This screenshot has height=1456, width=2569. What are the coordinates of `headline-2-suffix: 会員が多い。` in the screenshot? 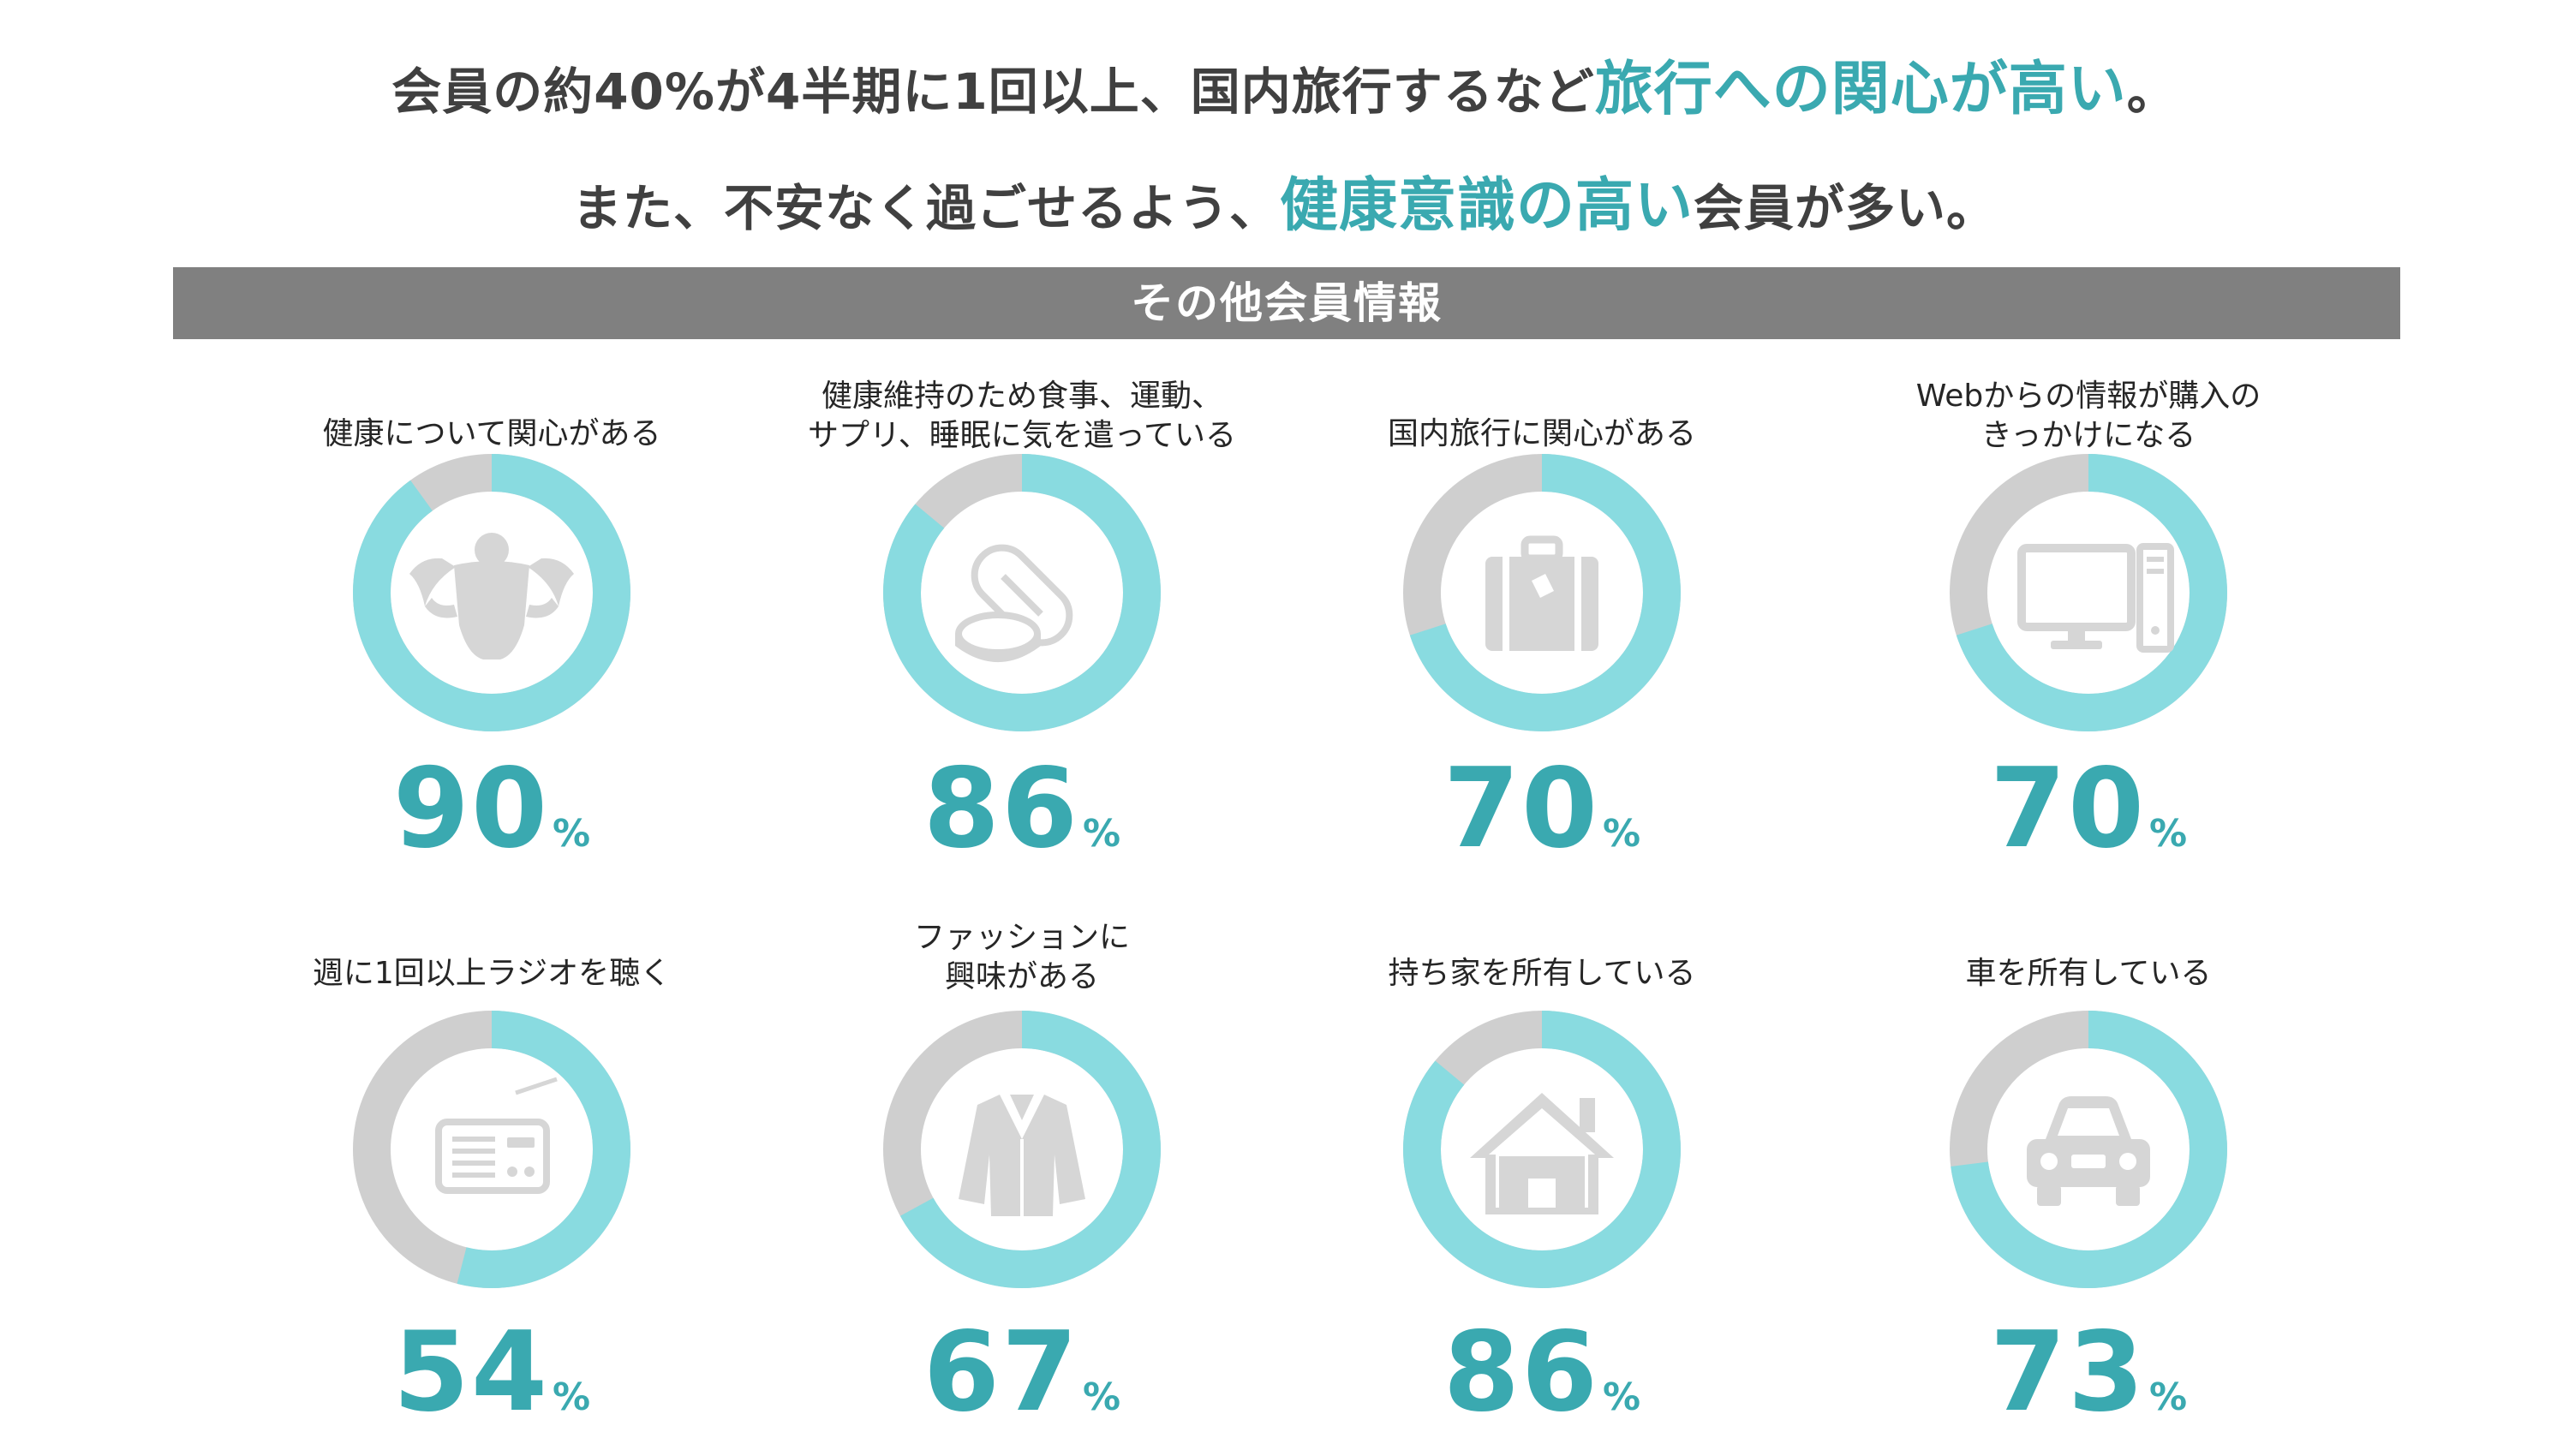 It's located at (1846, 208).